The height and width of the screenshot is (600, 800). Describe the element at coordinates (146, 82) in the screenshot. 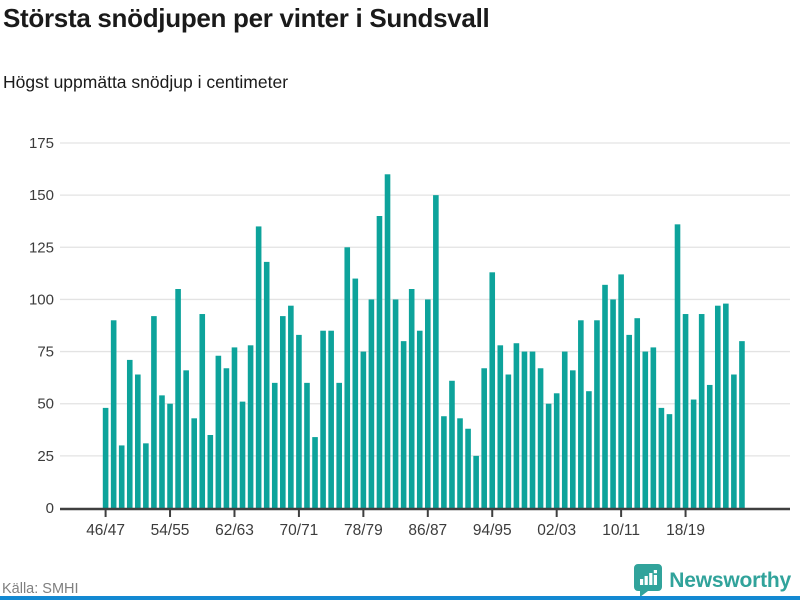

I see `chart-subtitle: Högst uppmätta snödjup i centimeter` at that location.